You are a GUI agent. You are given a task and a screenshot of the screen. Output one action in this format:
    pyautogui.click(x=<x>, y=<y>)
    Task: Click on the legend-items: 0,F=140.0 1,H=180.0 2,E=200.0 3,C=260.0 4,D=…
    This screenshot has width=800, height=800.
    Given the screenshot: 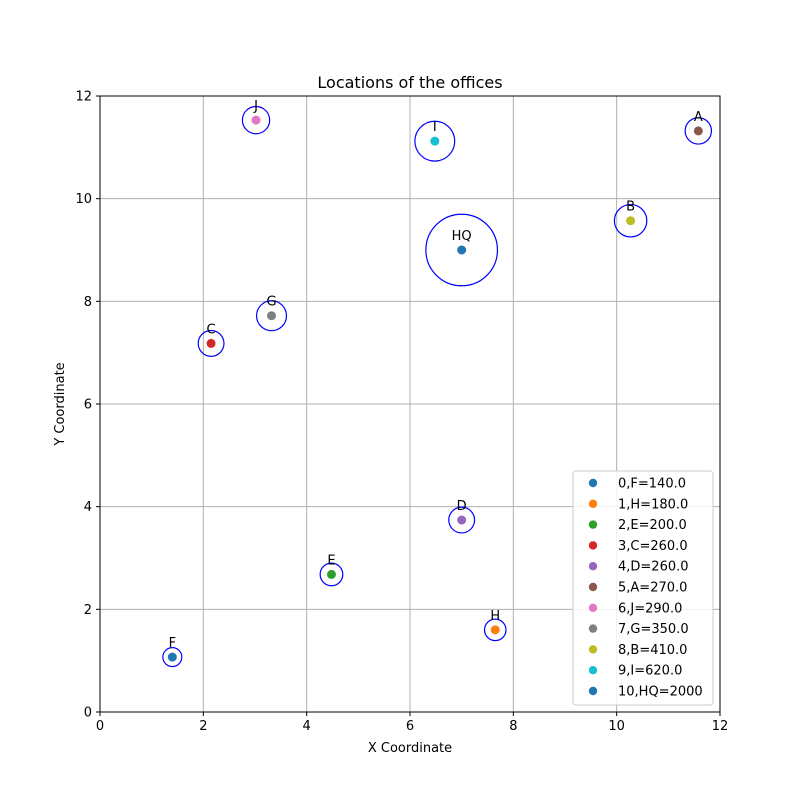 What is the action you would take?
    pyautogui.click(x=645, y=588)
    